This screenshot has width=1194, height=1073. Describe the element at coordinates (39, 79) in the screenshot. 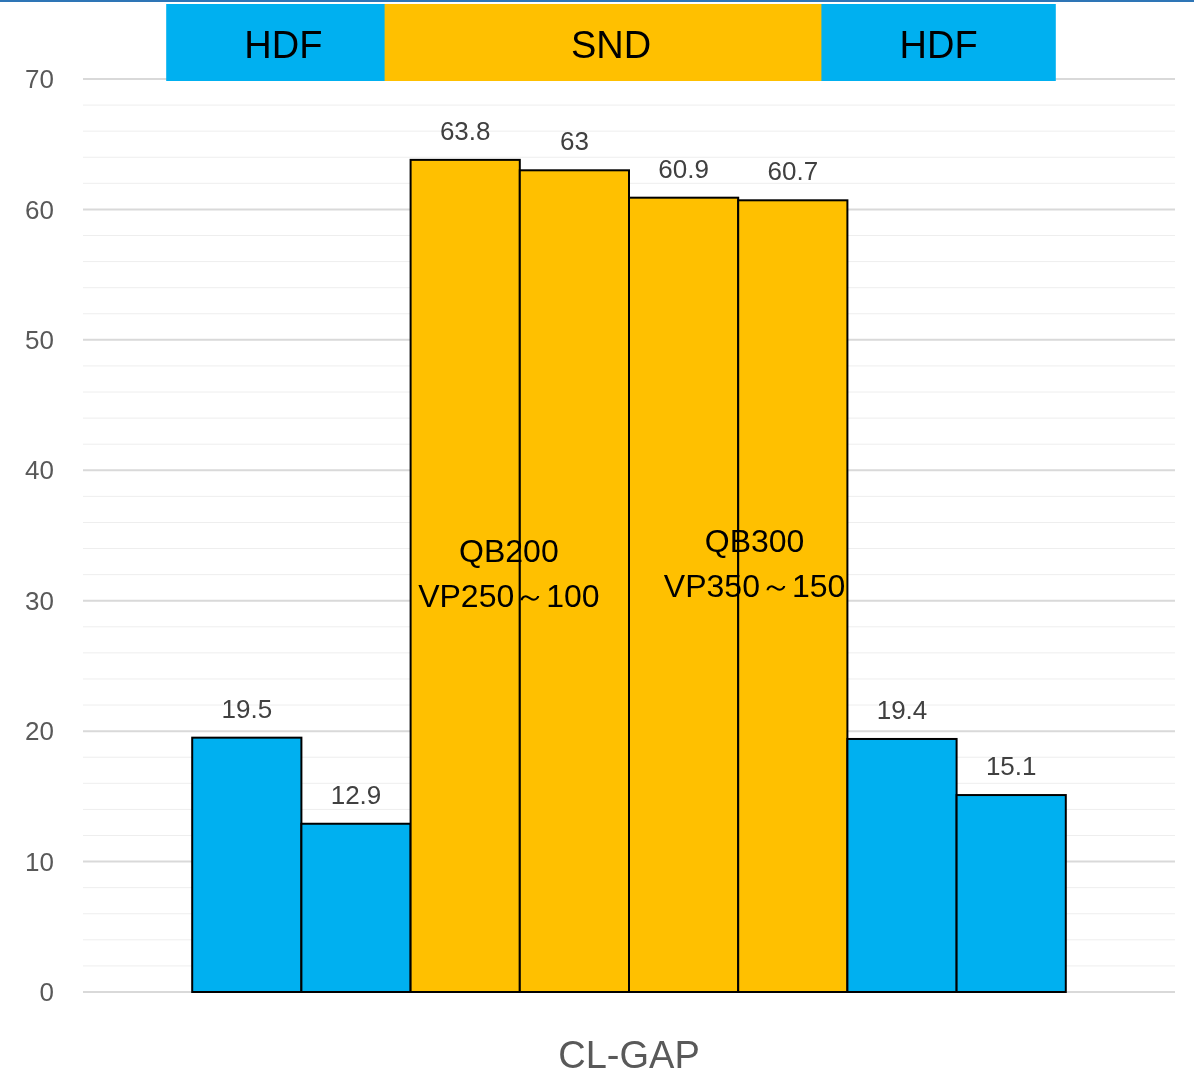

I see `y-tick-label: 70` at that location.